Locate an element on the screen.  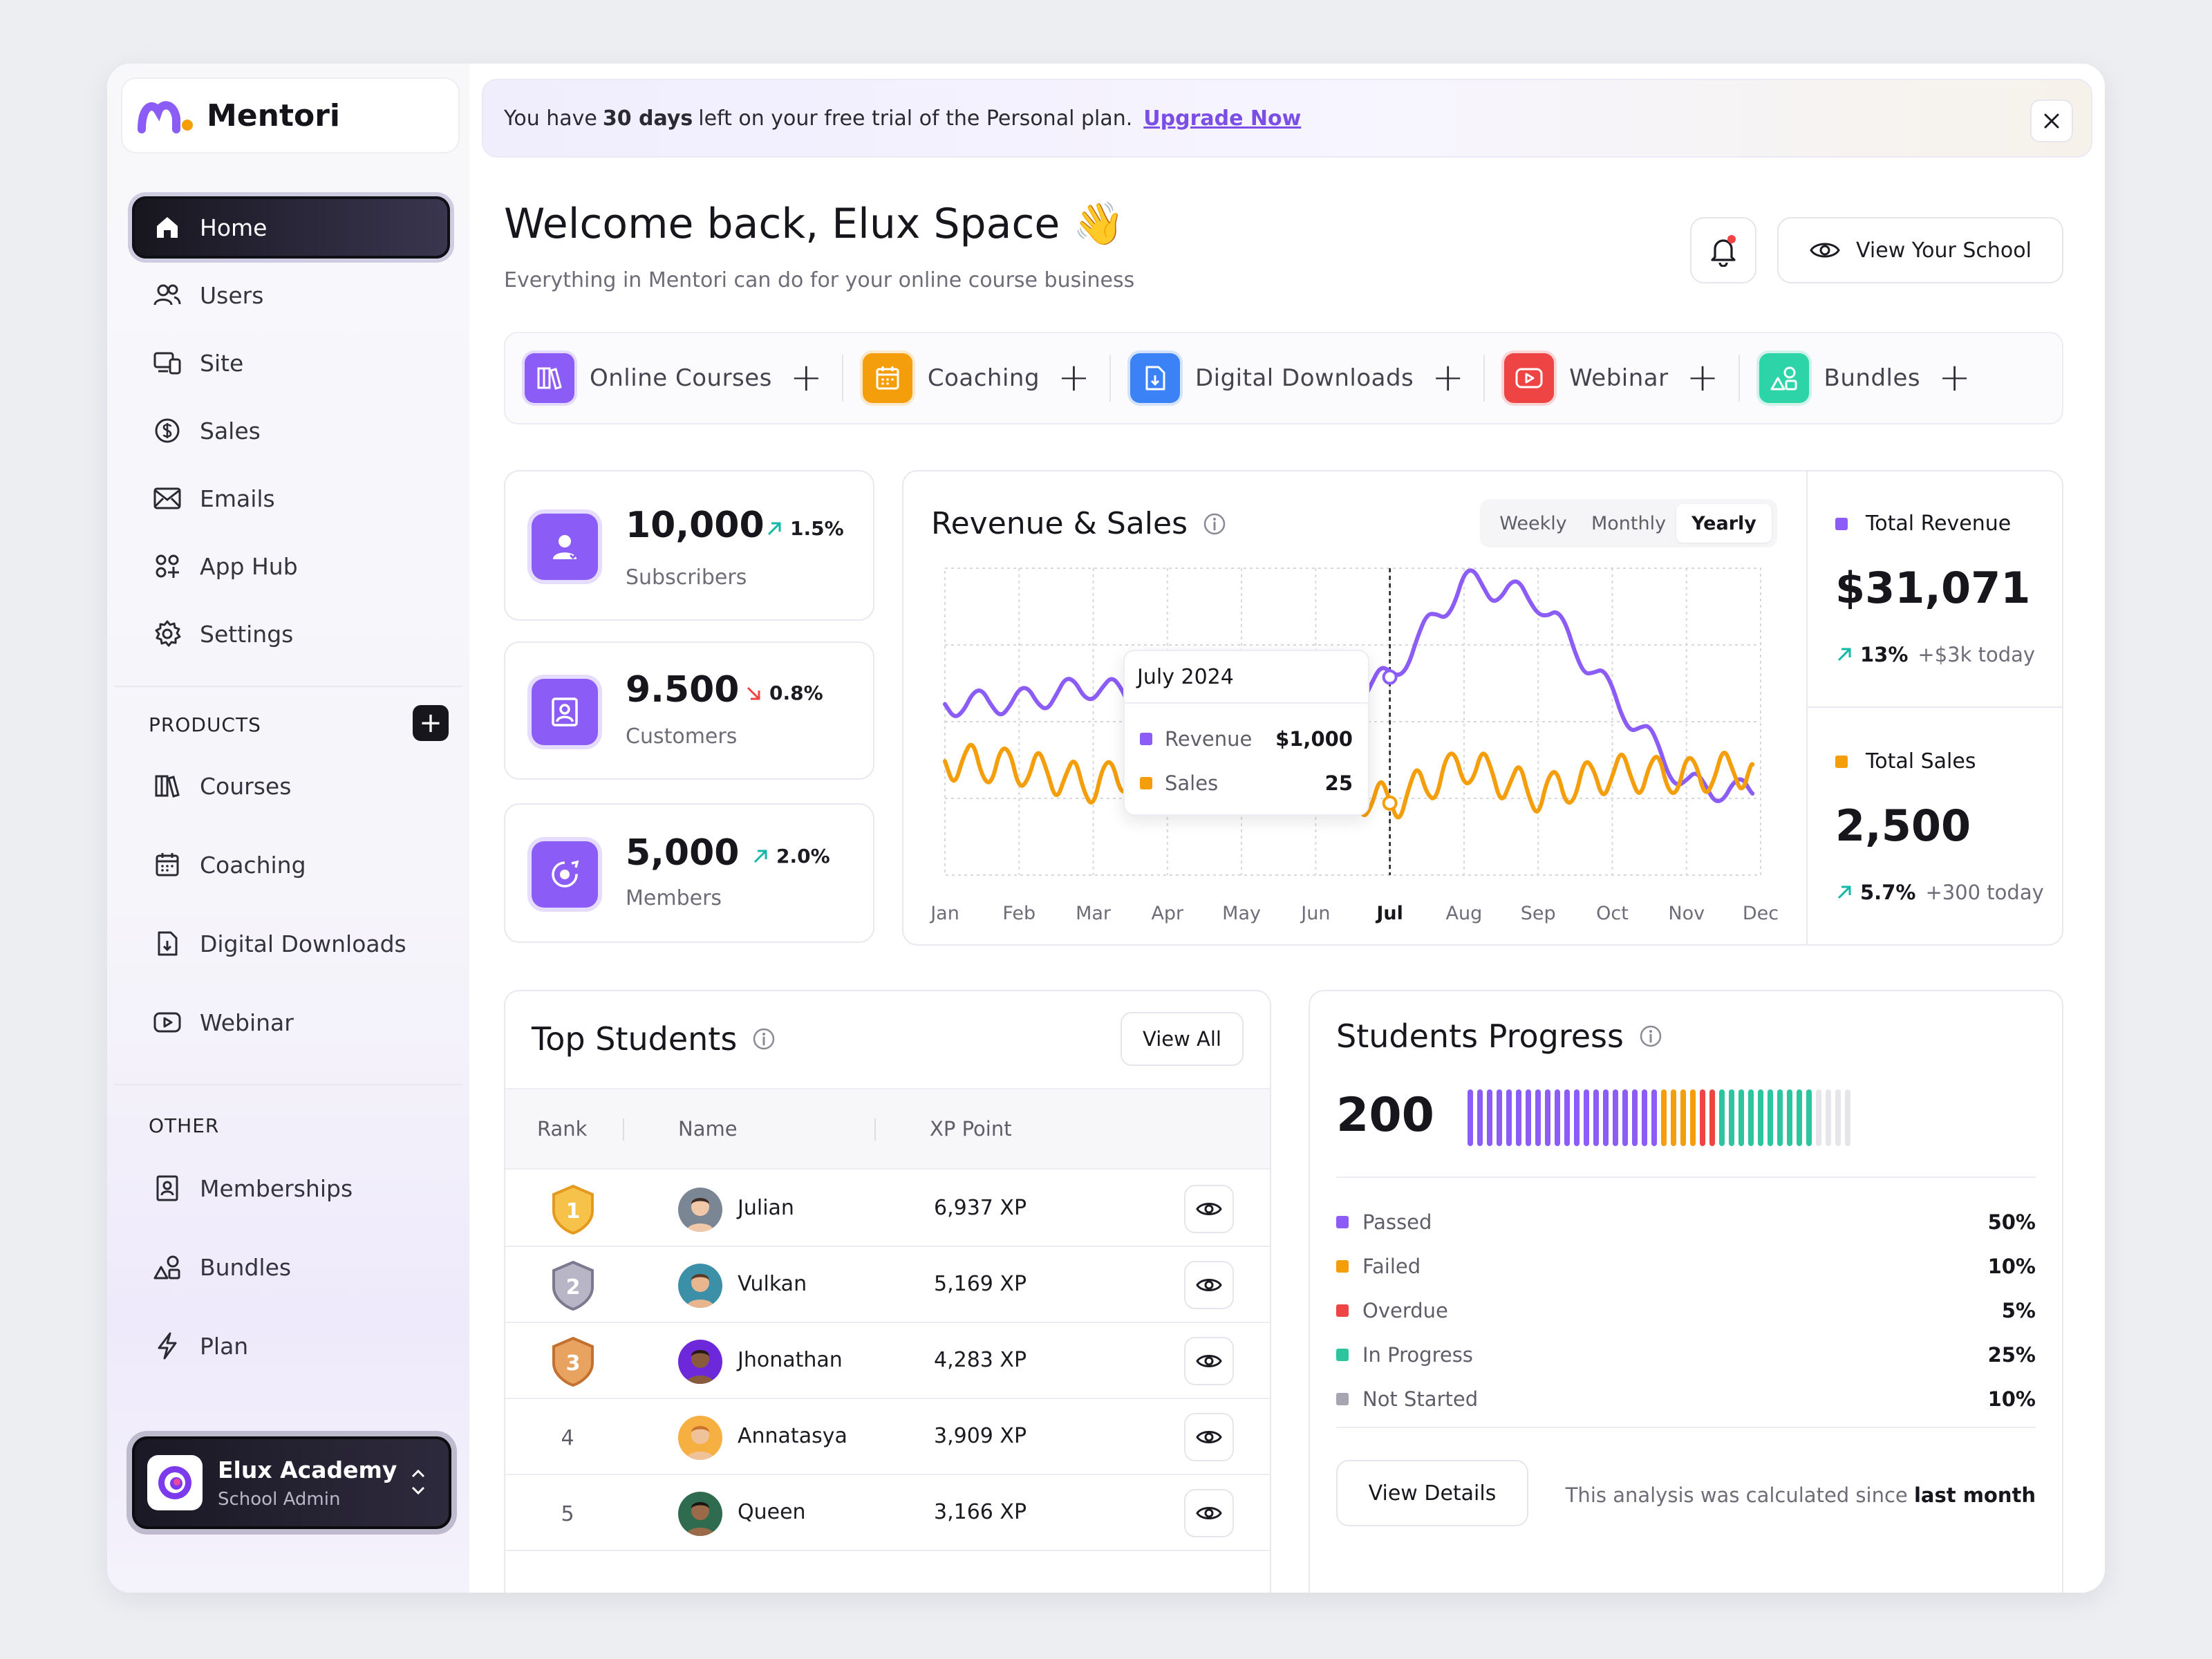
sidebar-item-memberships: Memberships is located at coordinates (291, 1188).